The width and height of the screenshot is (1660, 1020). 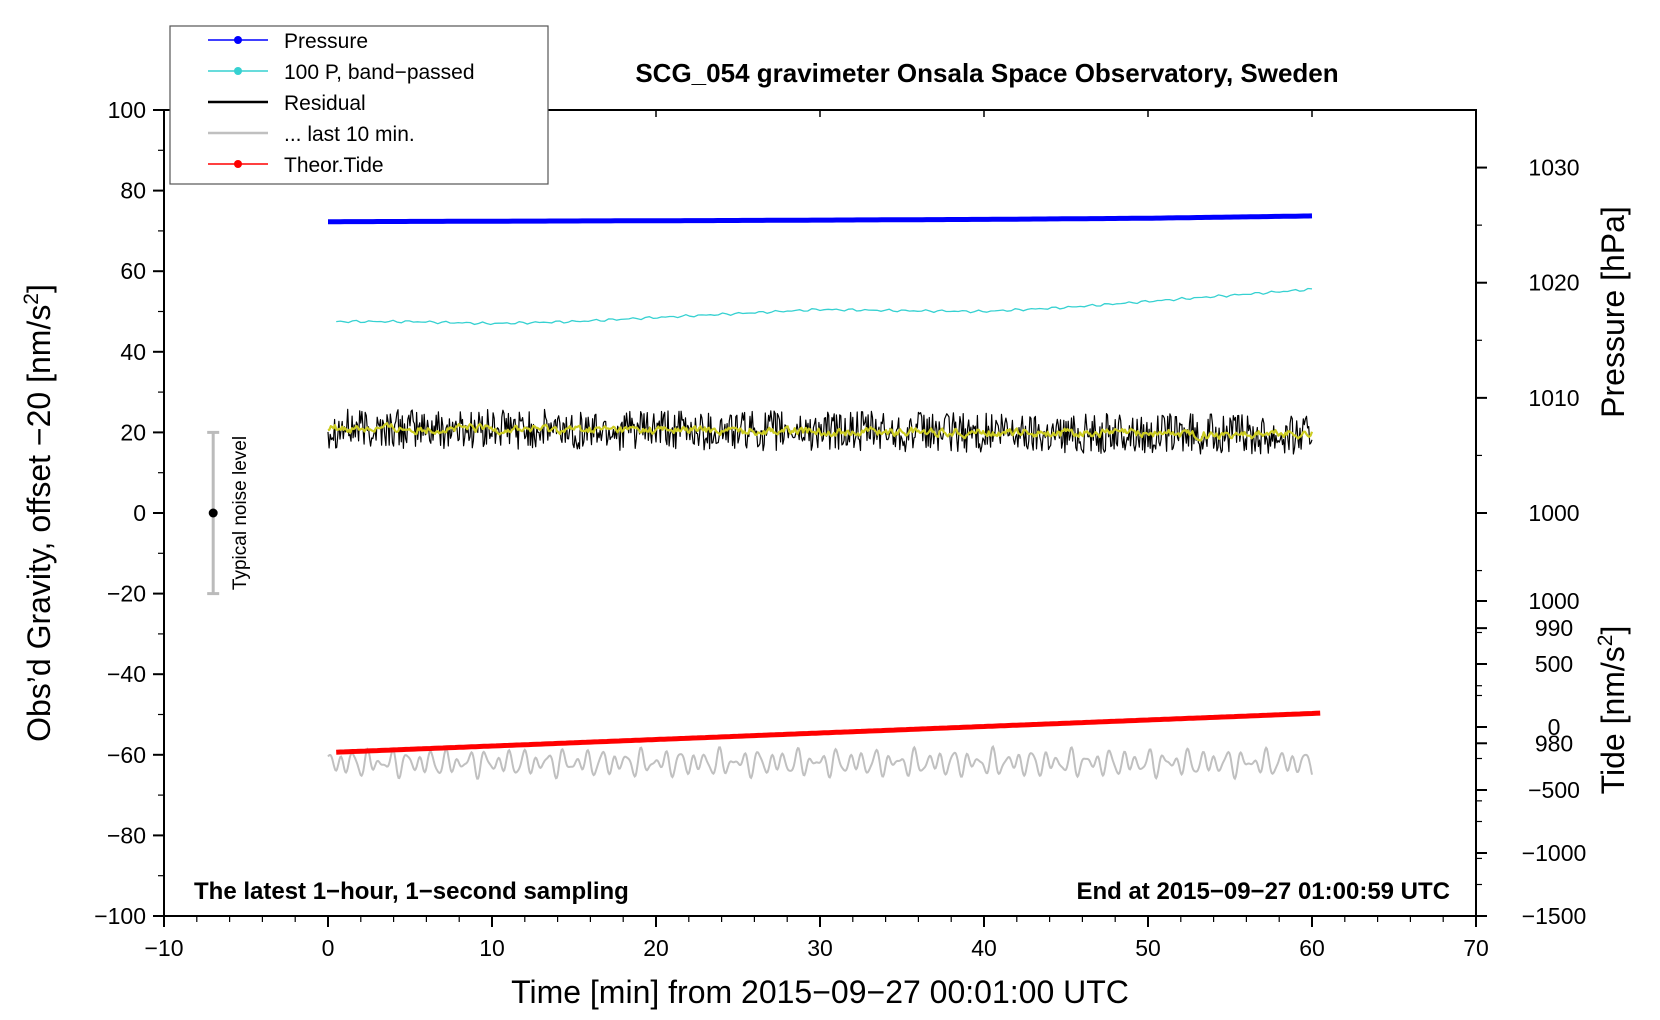 I want to click on y-tick-label: 60, so click(x=133, y=271).